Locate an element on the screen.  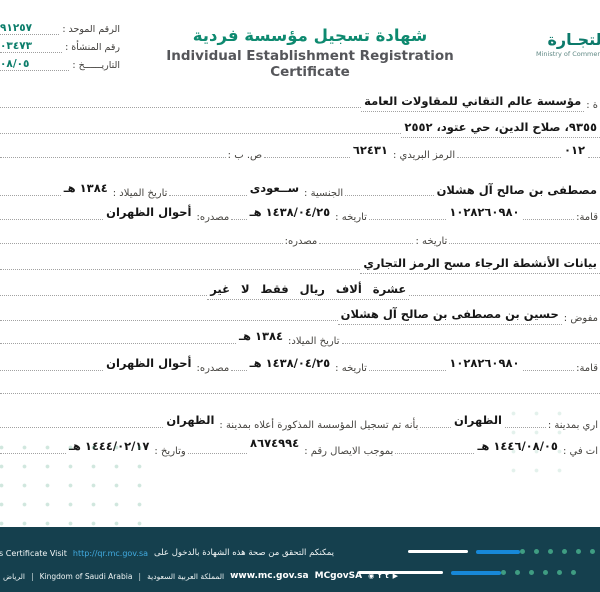
iqama-source-value: أحوال الظهران is located at coordinates (149, 212).